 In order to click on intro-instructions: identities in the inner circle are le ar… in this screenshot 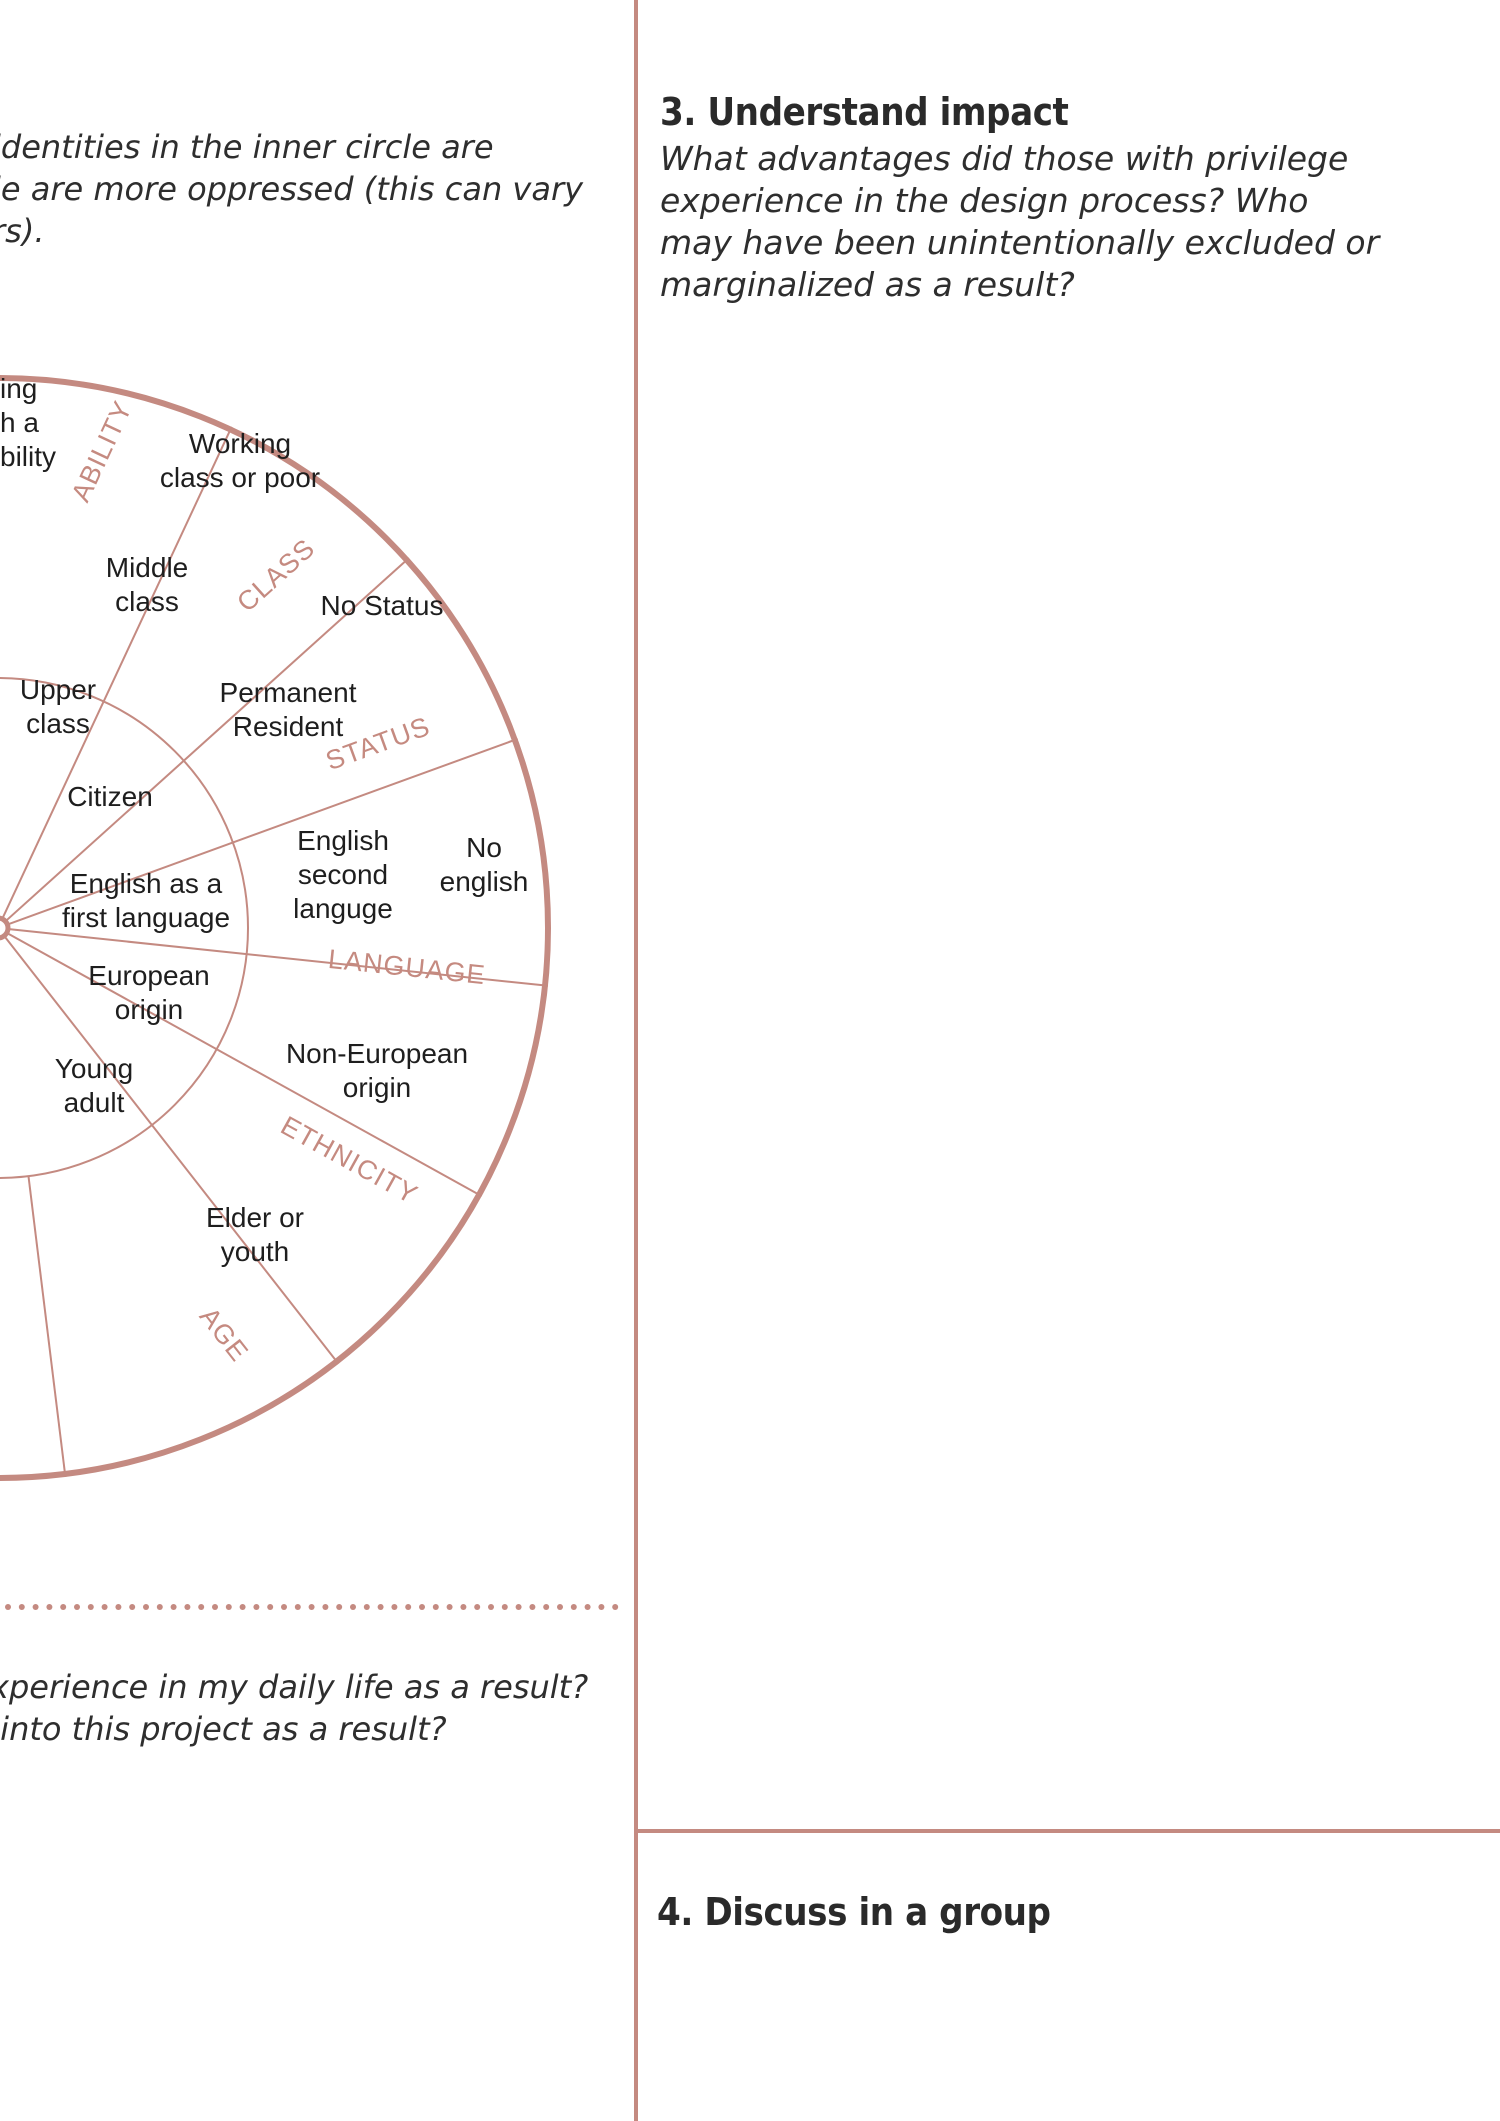, I will do `click(292, 189)`.